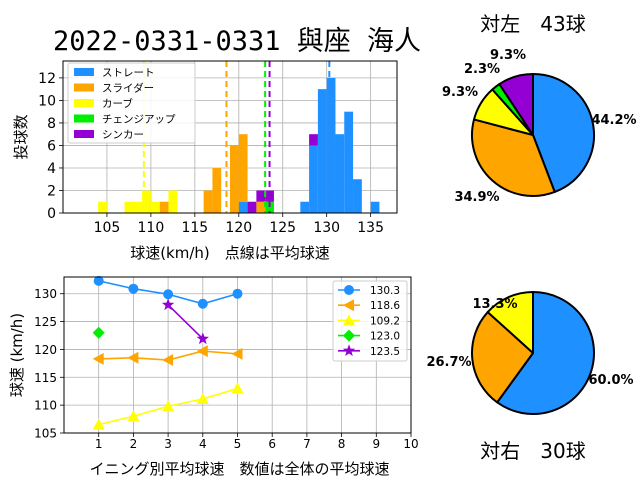  What do you see at coordinates (128, 73) in the screenshot?
I see `hist-legend-label: ストレート` at bounding box center [128, 73].